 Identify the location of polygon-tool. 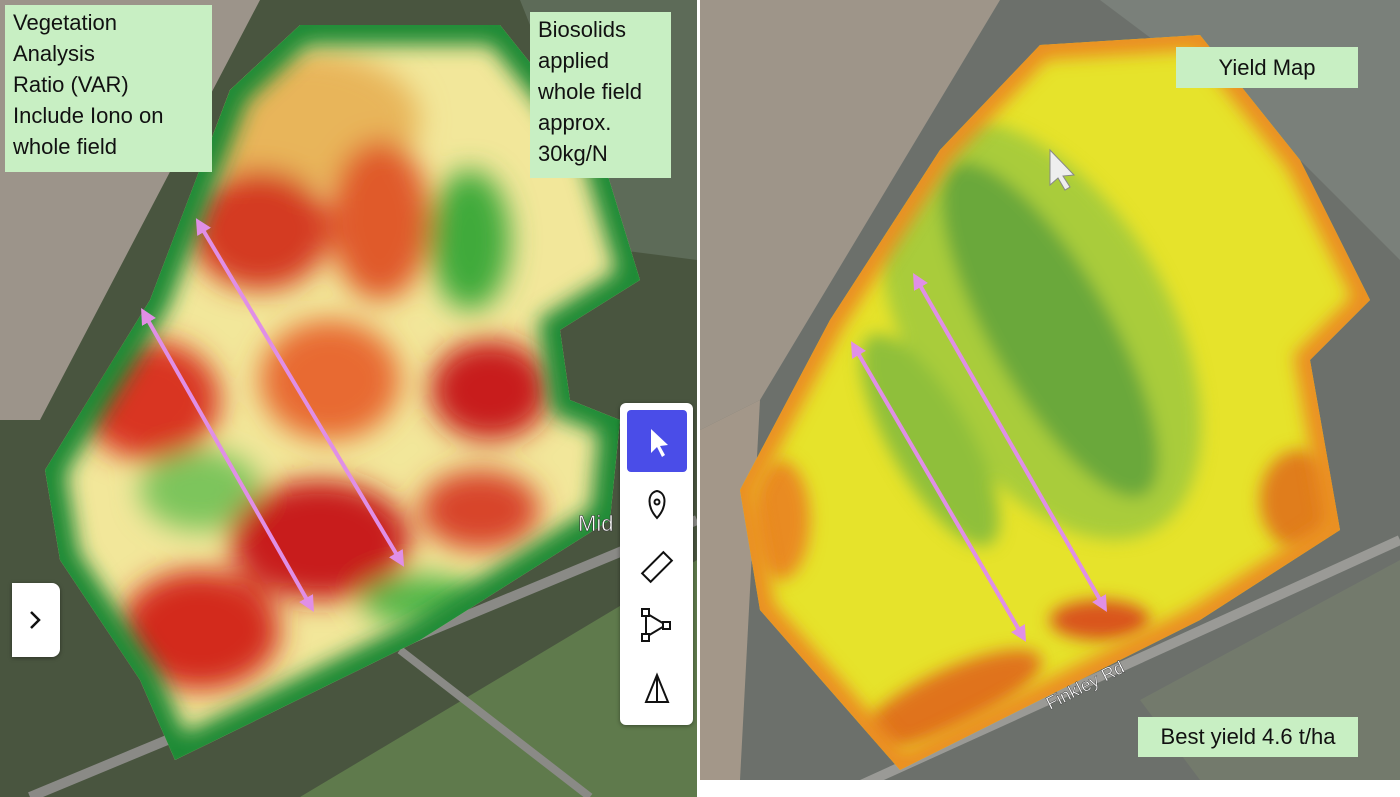
(656, 625).